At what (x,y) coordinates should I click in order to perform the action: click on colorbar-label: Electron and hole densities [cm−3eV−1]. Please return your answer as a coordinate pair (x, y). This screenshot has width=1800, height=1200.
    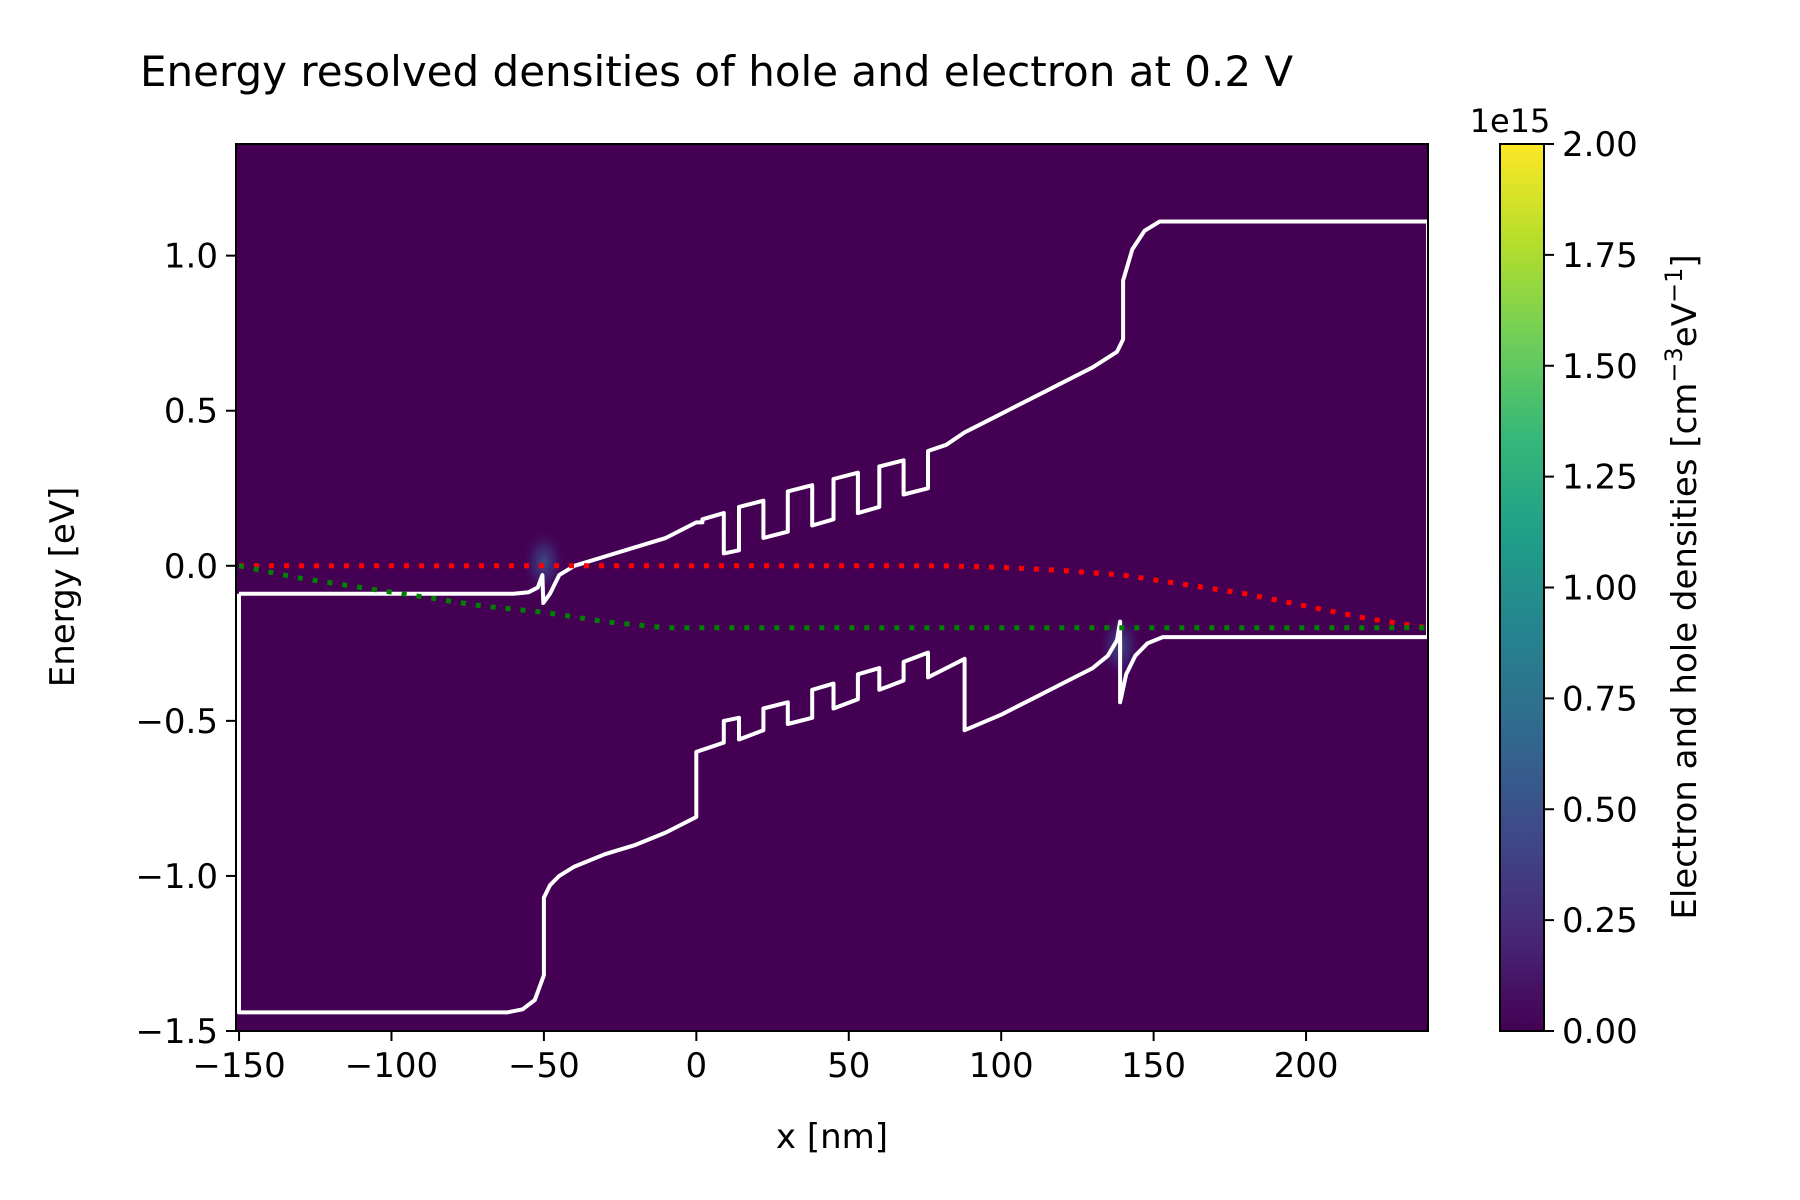
    Looking at the image, I should click on (1682, 586).